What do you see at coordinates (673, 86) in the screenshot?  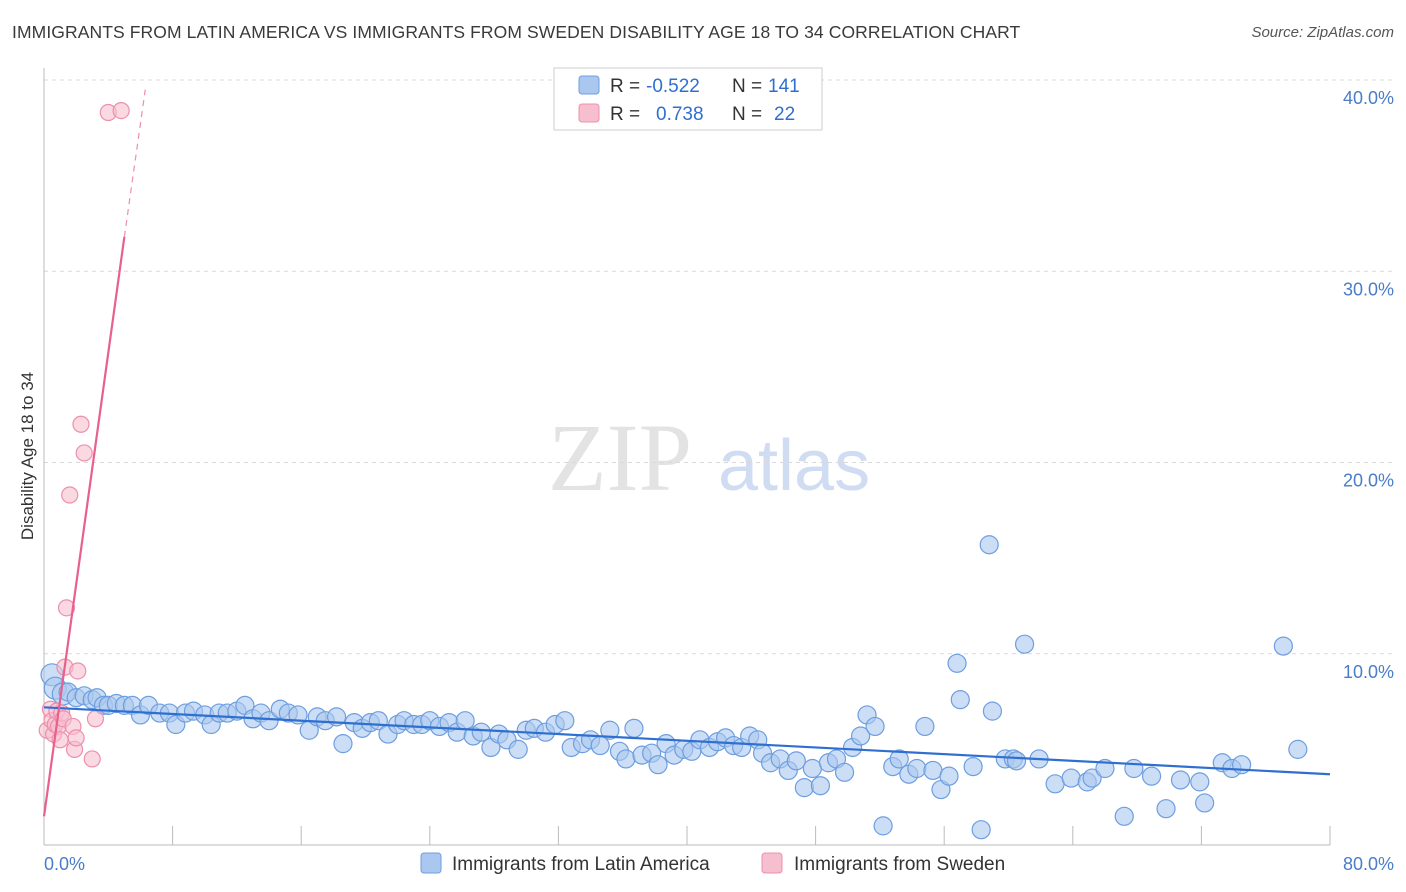 I see `legend-r-value-blue: -0.522` at bounding box center [673, 86].